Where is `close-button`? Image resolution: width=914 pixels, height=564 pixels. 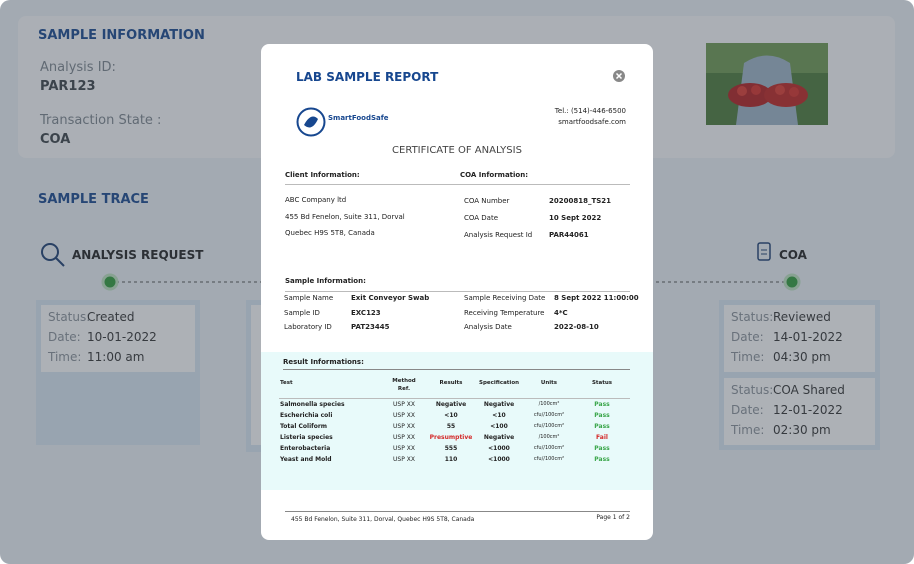
close-button is located at coordinates (619, 76).